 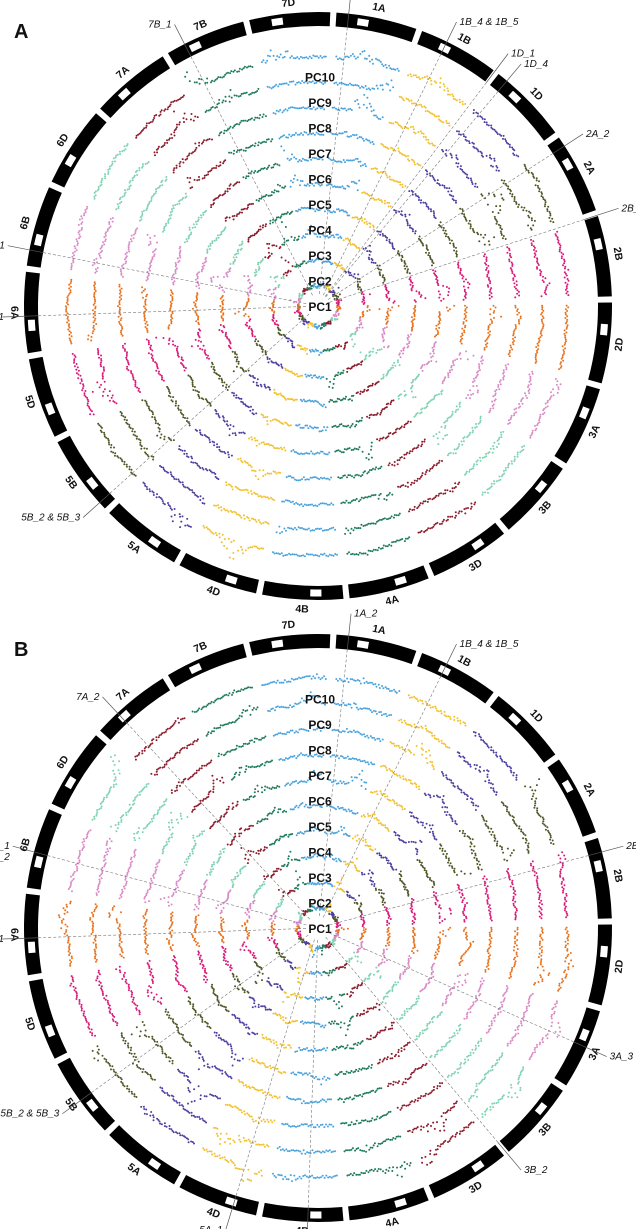 What do you see at coordinates (302, 609) in the screenshot?
I see `chromosome-label: 4B` at bounding box center [302, 609].